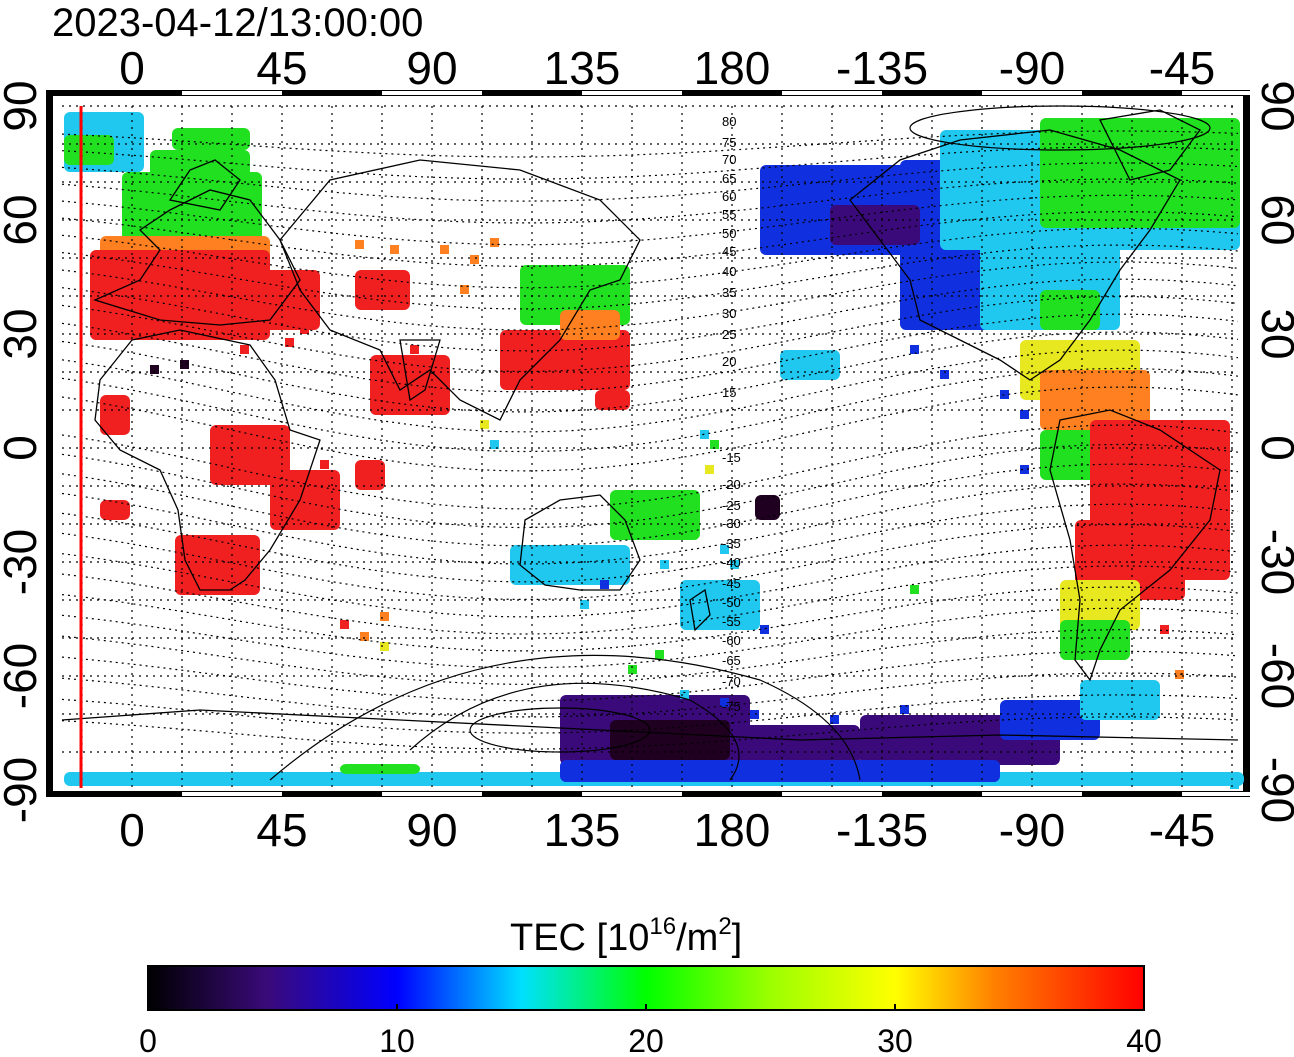 The width and height of the screenshot is (1294, 1057). Describe the element at coordinates (731, 681) in the screenshot. I see `contour-label: -70` at that location.